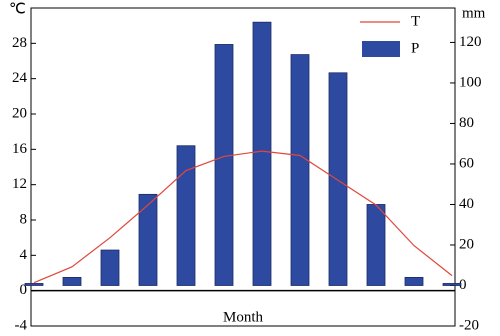 The image size is (500, 336). I want to click on y-tick-label: 20, so click(19, 113).